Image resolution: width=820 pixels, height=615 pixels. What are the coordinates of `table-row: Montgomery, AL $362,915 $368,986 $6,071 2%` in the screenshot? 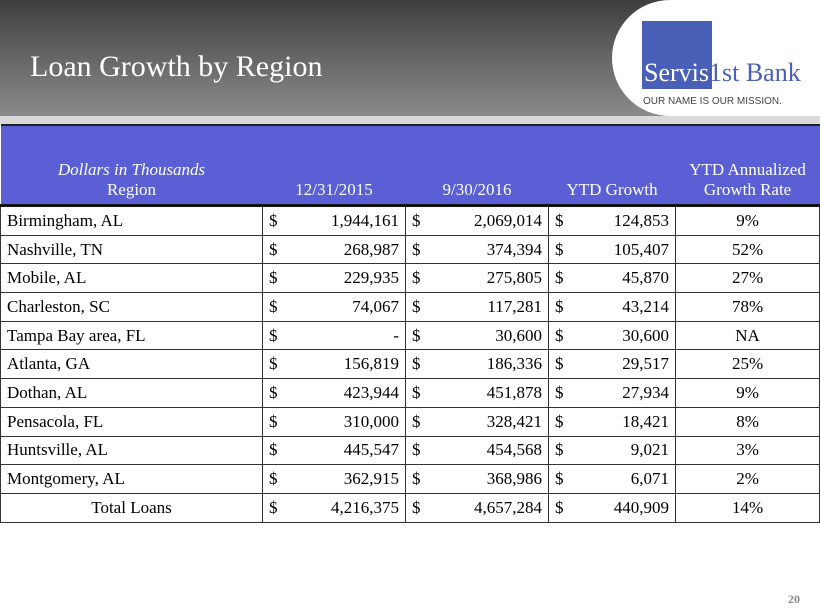 It's located at (410, 479).